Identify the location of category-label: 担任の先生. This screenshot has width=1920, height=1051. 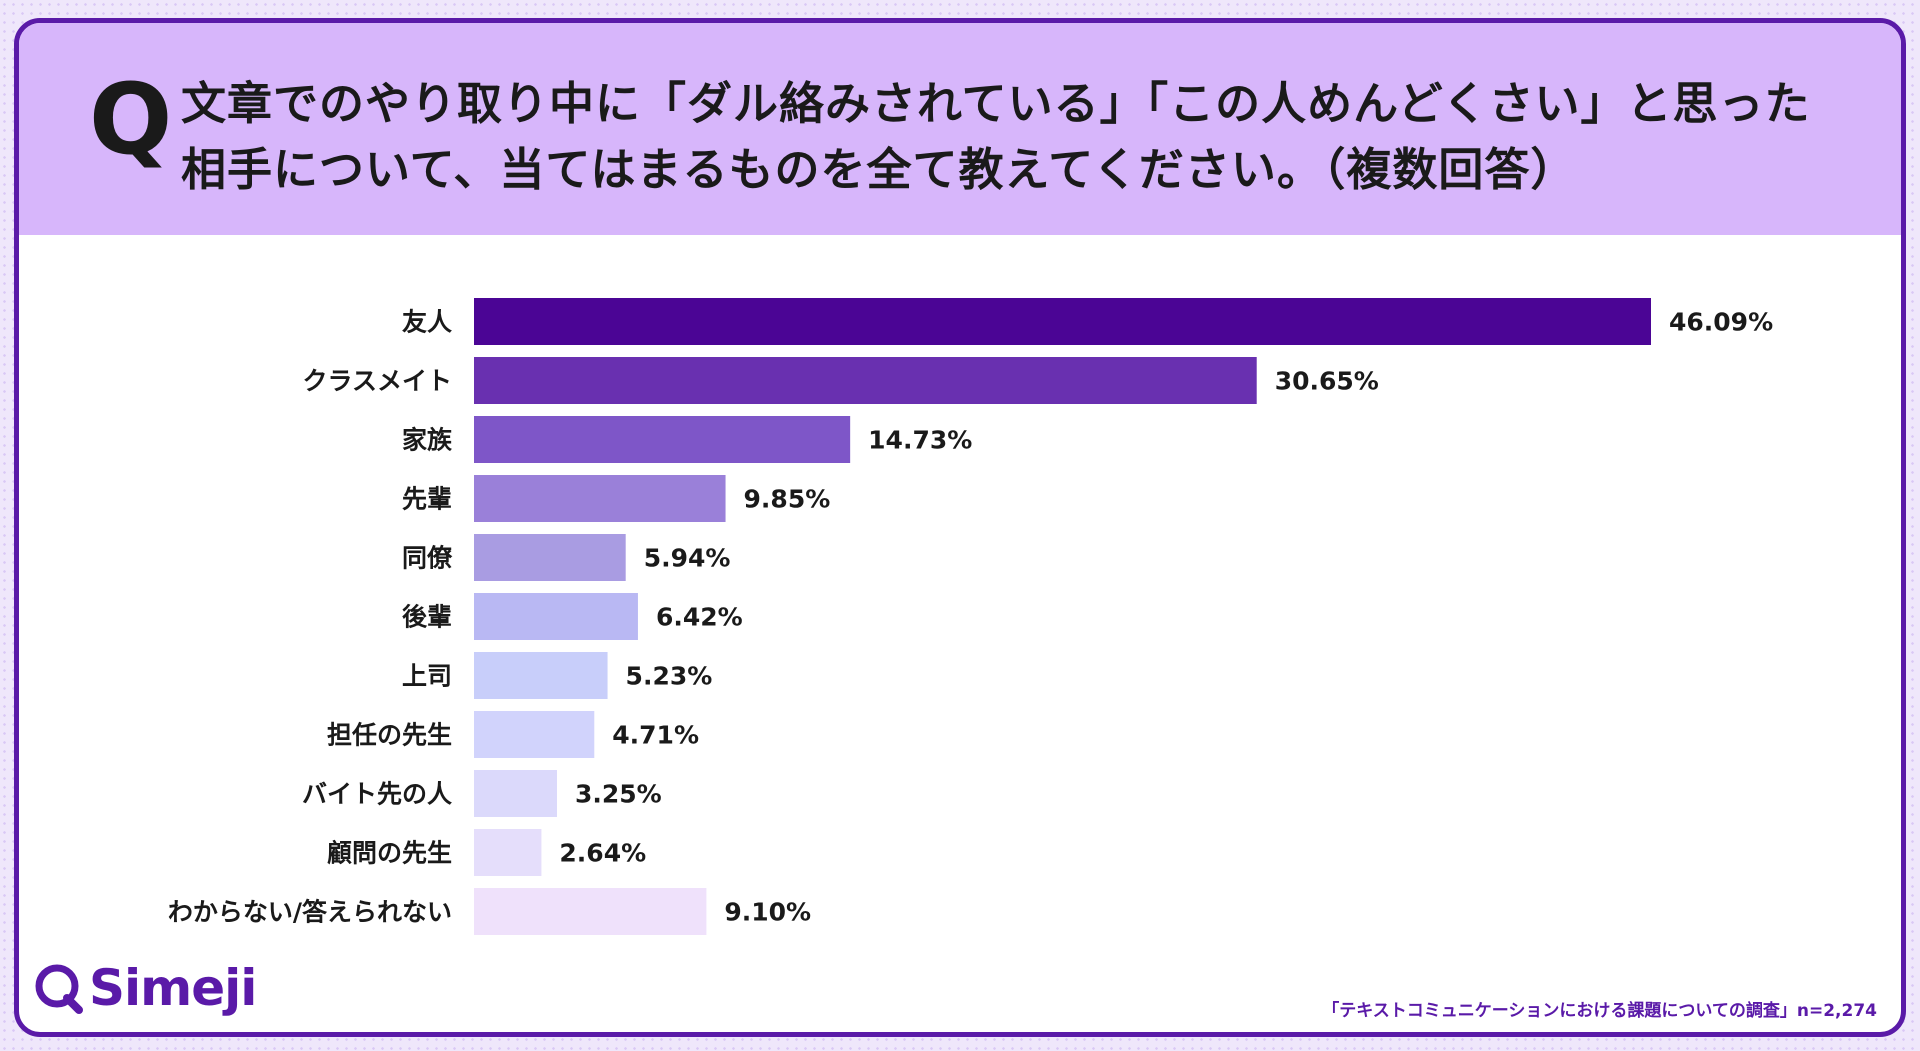
(389, 735).